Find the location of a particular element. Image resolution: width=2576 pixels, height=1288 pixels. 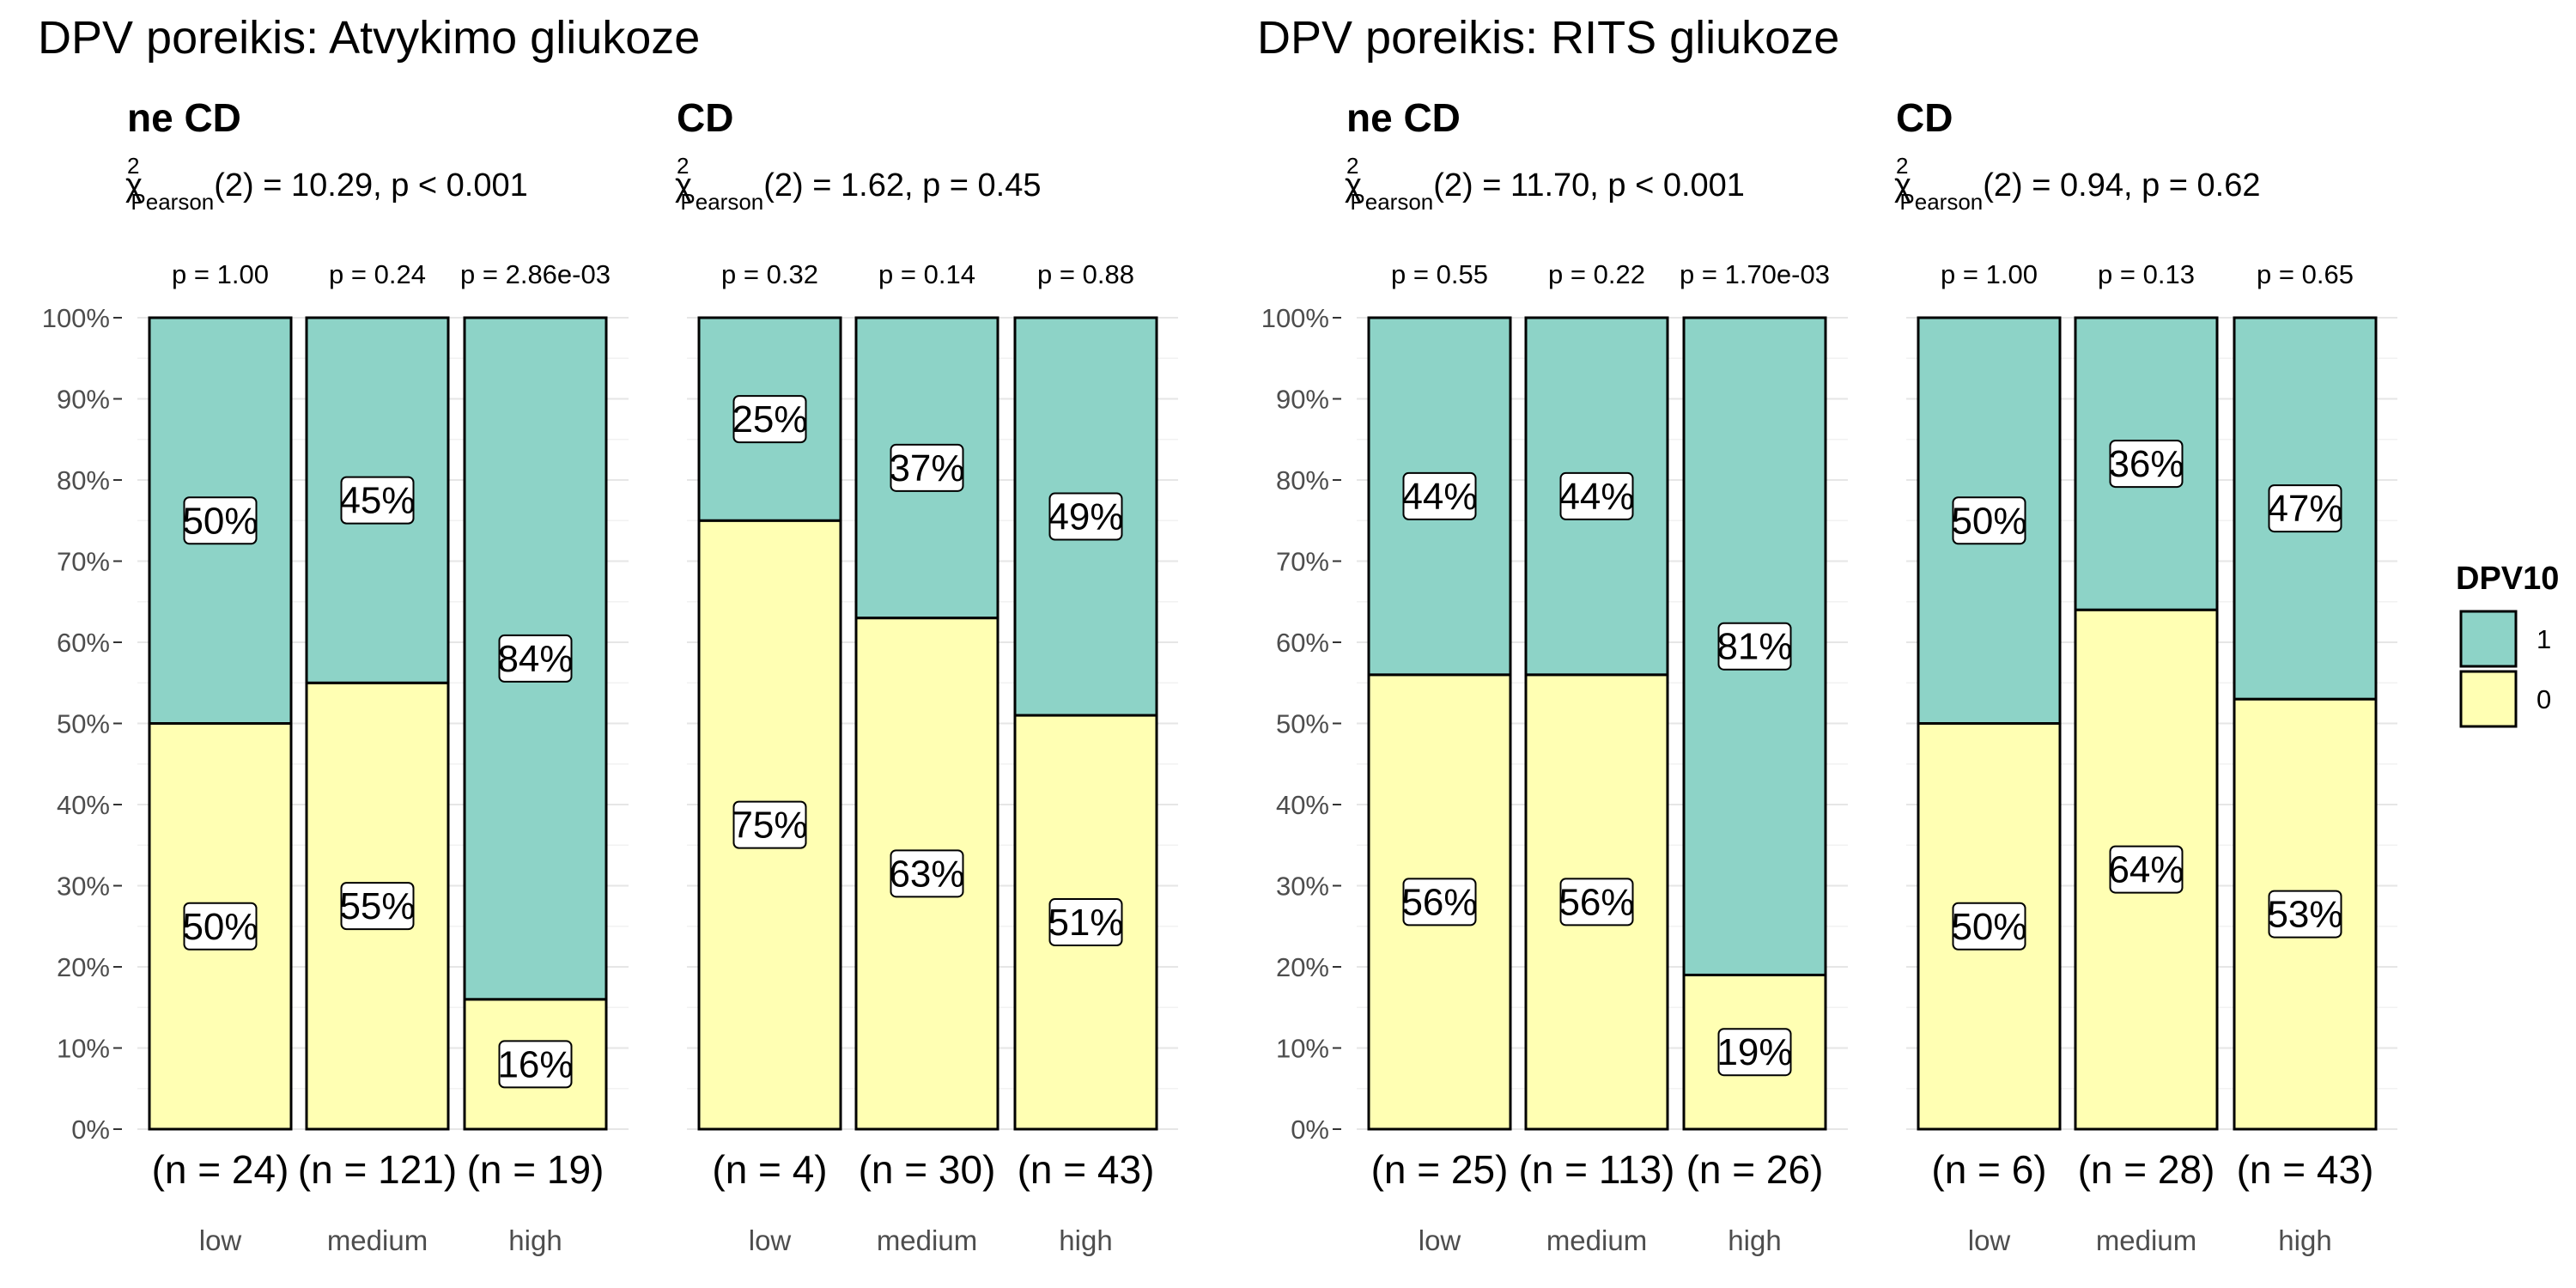

p-value-label: p = 0.24 is located at coordinates (377, 274).